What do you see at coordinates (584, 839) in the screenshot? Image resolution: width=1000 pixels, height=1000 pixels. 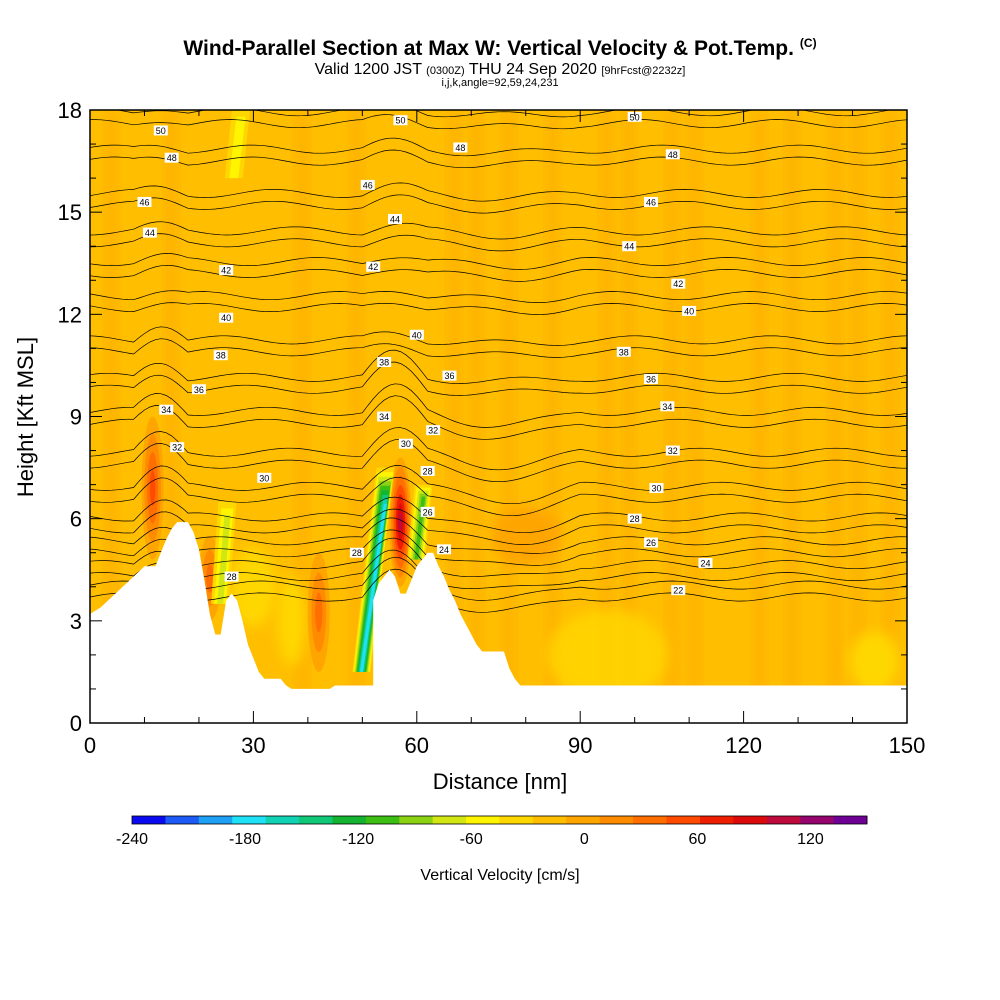 I see `colorbar-tick-label: 0` at bounding box center [584, 839].